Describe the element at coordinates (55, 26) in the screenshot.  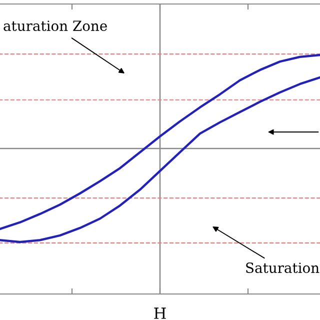
I see `text: aturation Zone` at that location.